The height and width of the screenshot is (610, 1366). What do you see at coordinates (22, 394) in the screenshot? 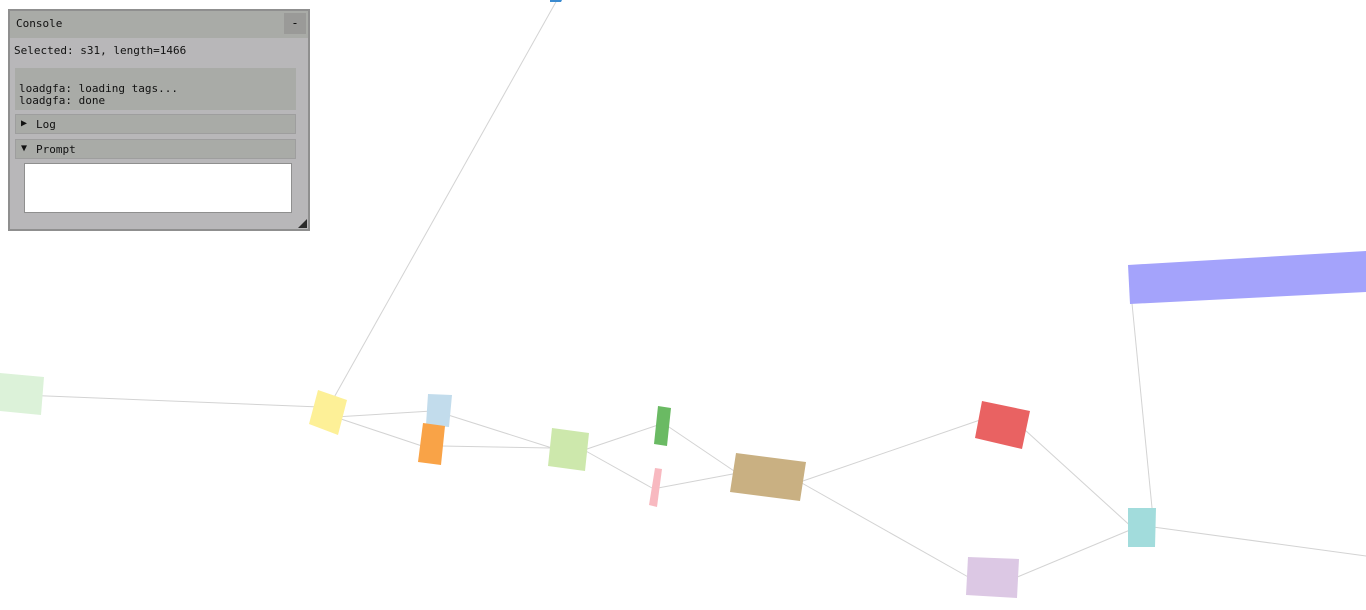
I see `node-light-green-left` at bounding box center [22, 394].